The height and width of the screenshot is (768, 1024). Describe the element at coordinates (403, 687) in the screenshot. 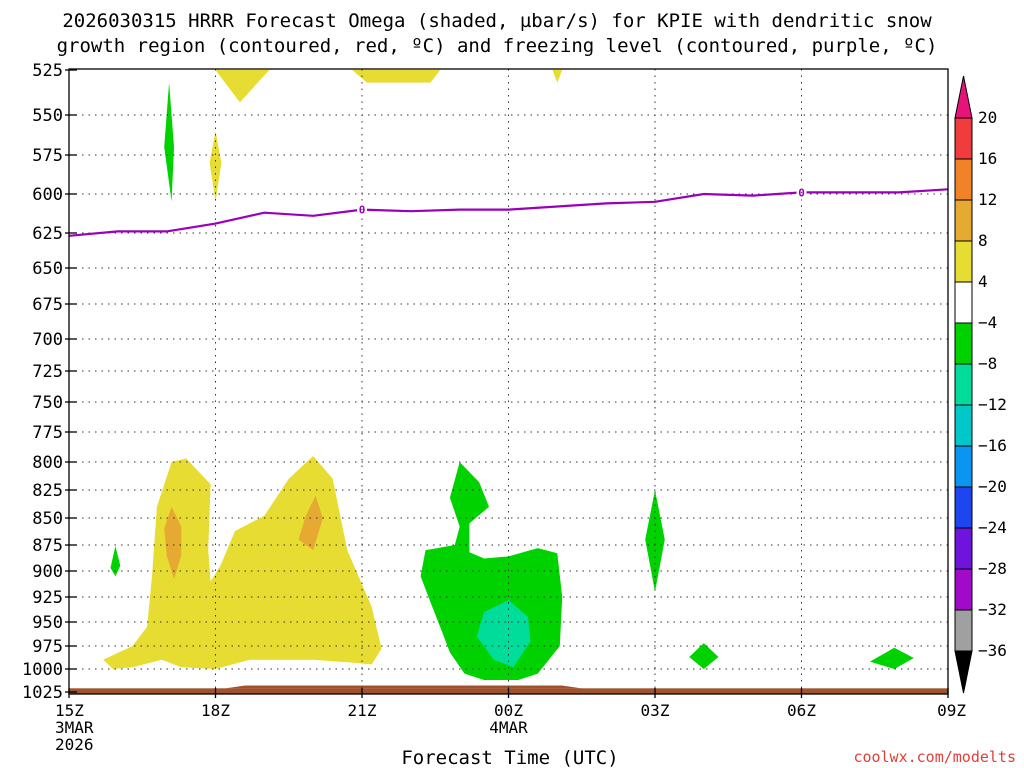

I see `terrain-bump` at that location.